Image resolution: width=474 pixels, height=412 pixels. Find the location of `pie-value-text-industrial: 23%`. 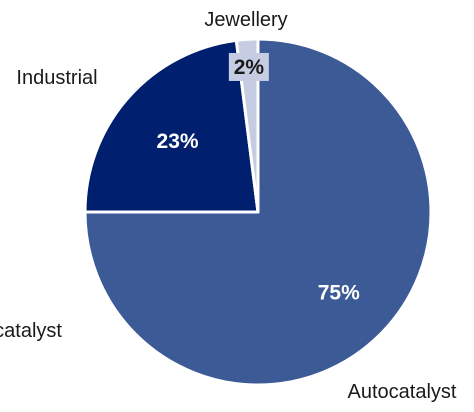

pie-value-text-industrial: 23% is located at coordinates (178, 141).